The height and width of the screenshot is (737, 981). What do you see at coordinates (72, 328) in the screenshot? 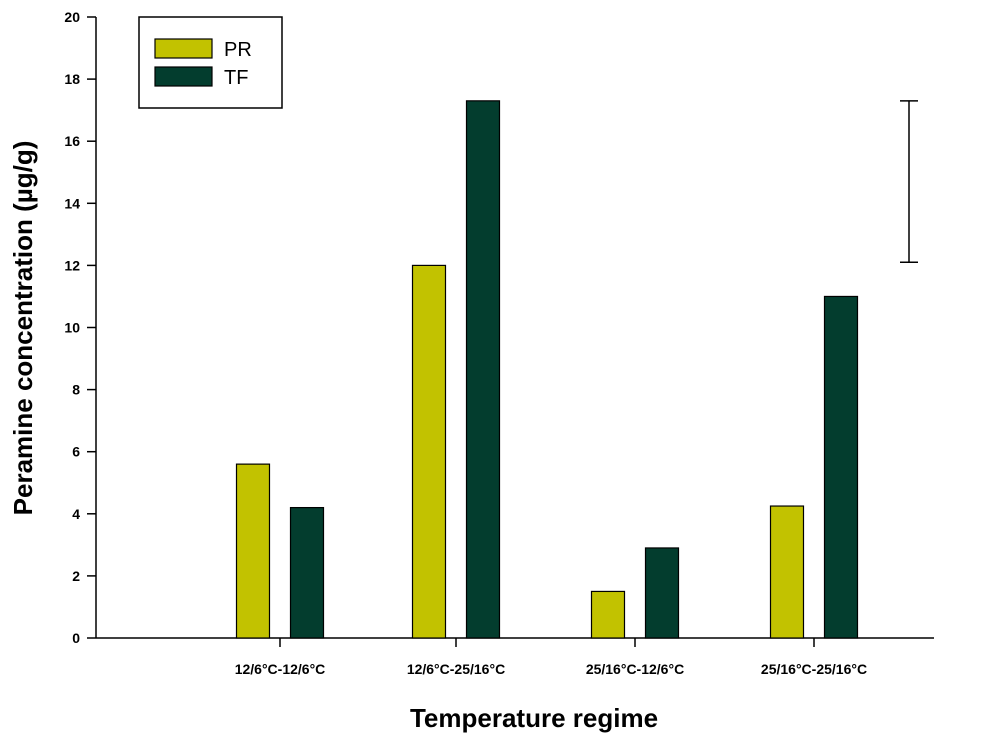
I see `y-tick-label: 10` at bounding box center [72, 328].